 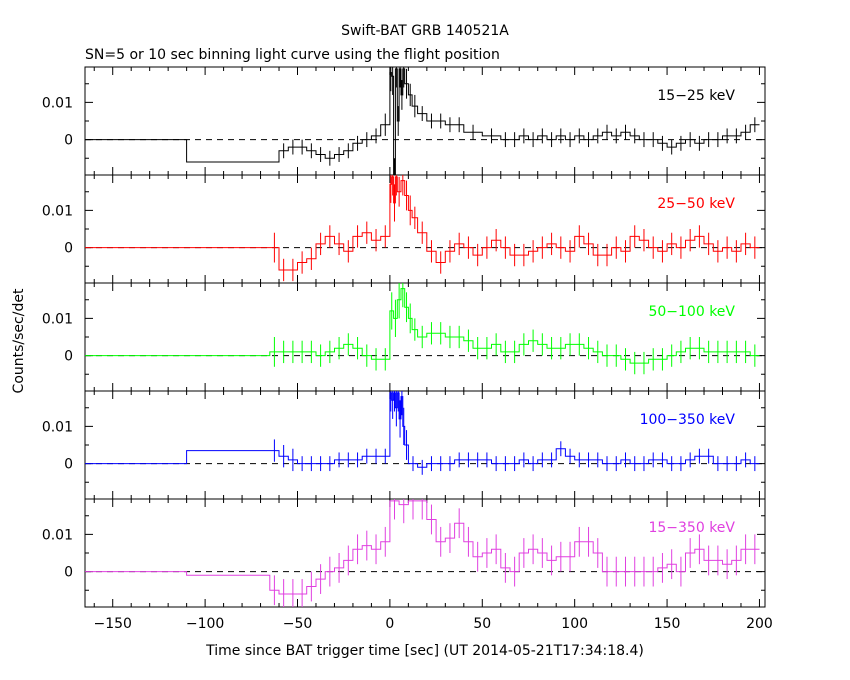 I want to click on x-tick-label: 50, so click(x=482, y=624).